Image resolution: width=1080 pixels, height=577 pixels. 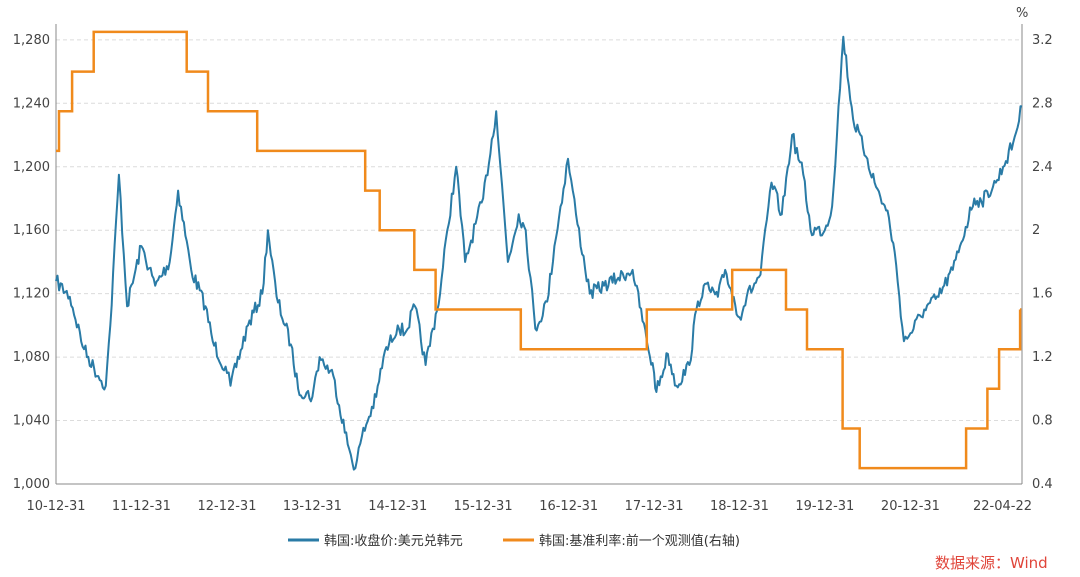 I want to click on left-y-tick-label: 1,000, so click(x=31, y=484).